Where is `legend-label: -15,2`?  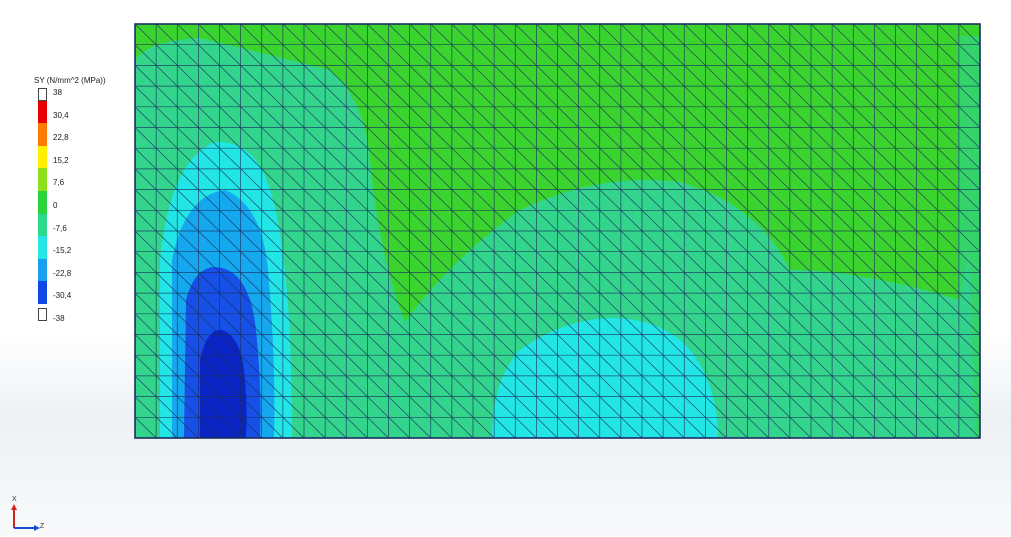 legend-label: -15,2 is located at coordinates (62, 251).